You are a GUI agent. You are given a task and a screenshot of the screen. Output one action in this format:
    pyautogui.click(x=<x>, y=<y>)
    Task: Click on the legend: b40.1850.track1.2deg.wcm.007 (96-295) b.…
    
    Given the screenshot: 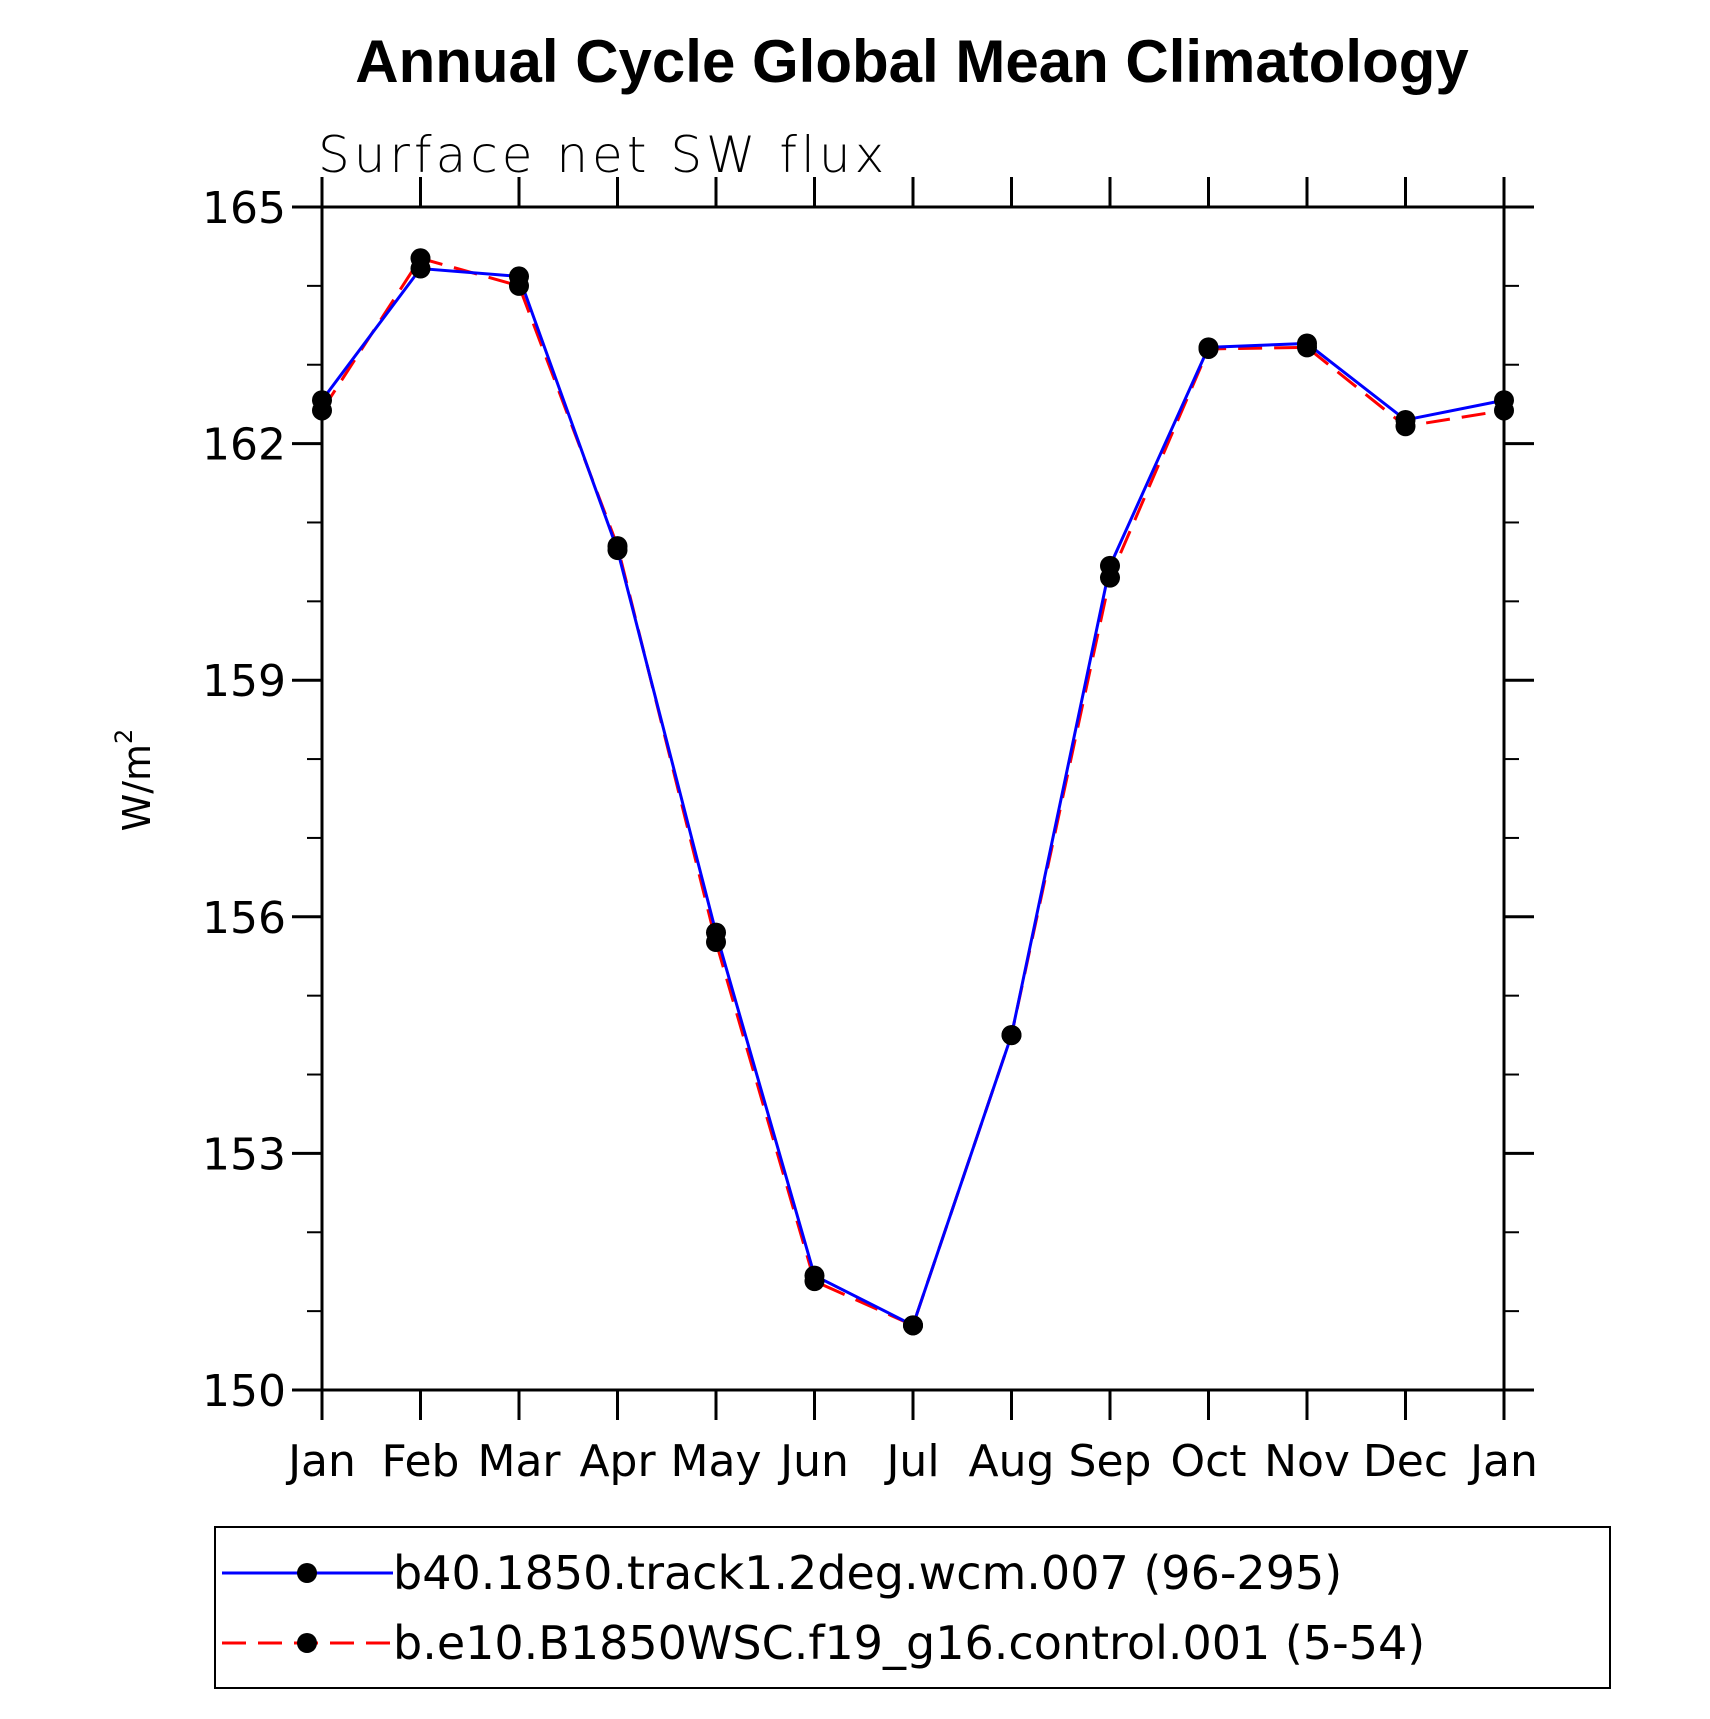 What is the action you would take?
    pyautogui.click(x=912, y=1607)
    